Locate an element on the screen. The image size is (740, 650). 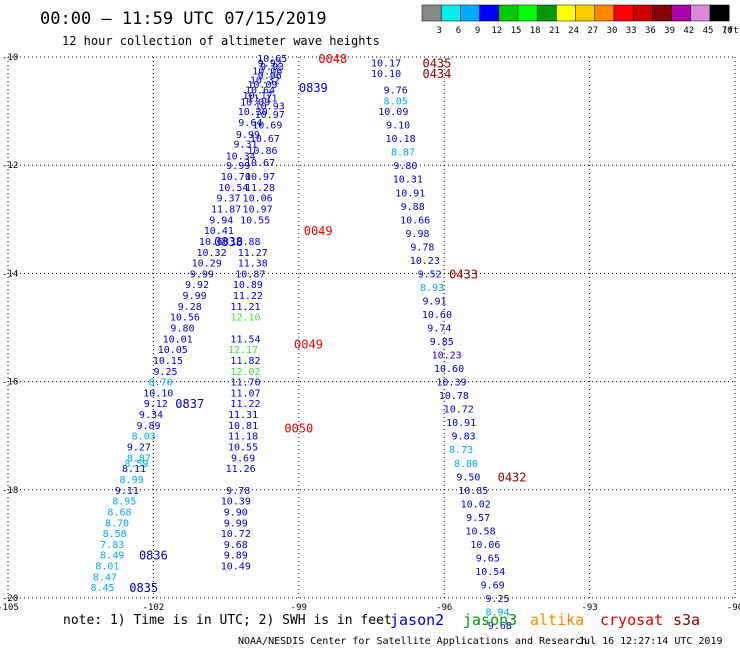
data-point: 11.22 is located at coordinates (248, 296).